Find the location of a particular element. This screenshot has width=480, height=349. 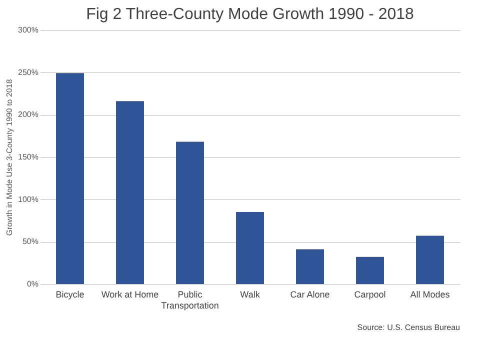

x-tick-label: Work at Home is located at coordinates (130, 295).